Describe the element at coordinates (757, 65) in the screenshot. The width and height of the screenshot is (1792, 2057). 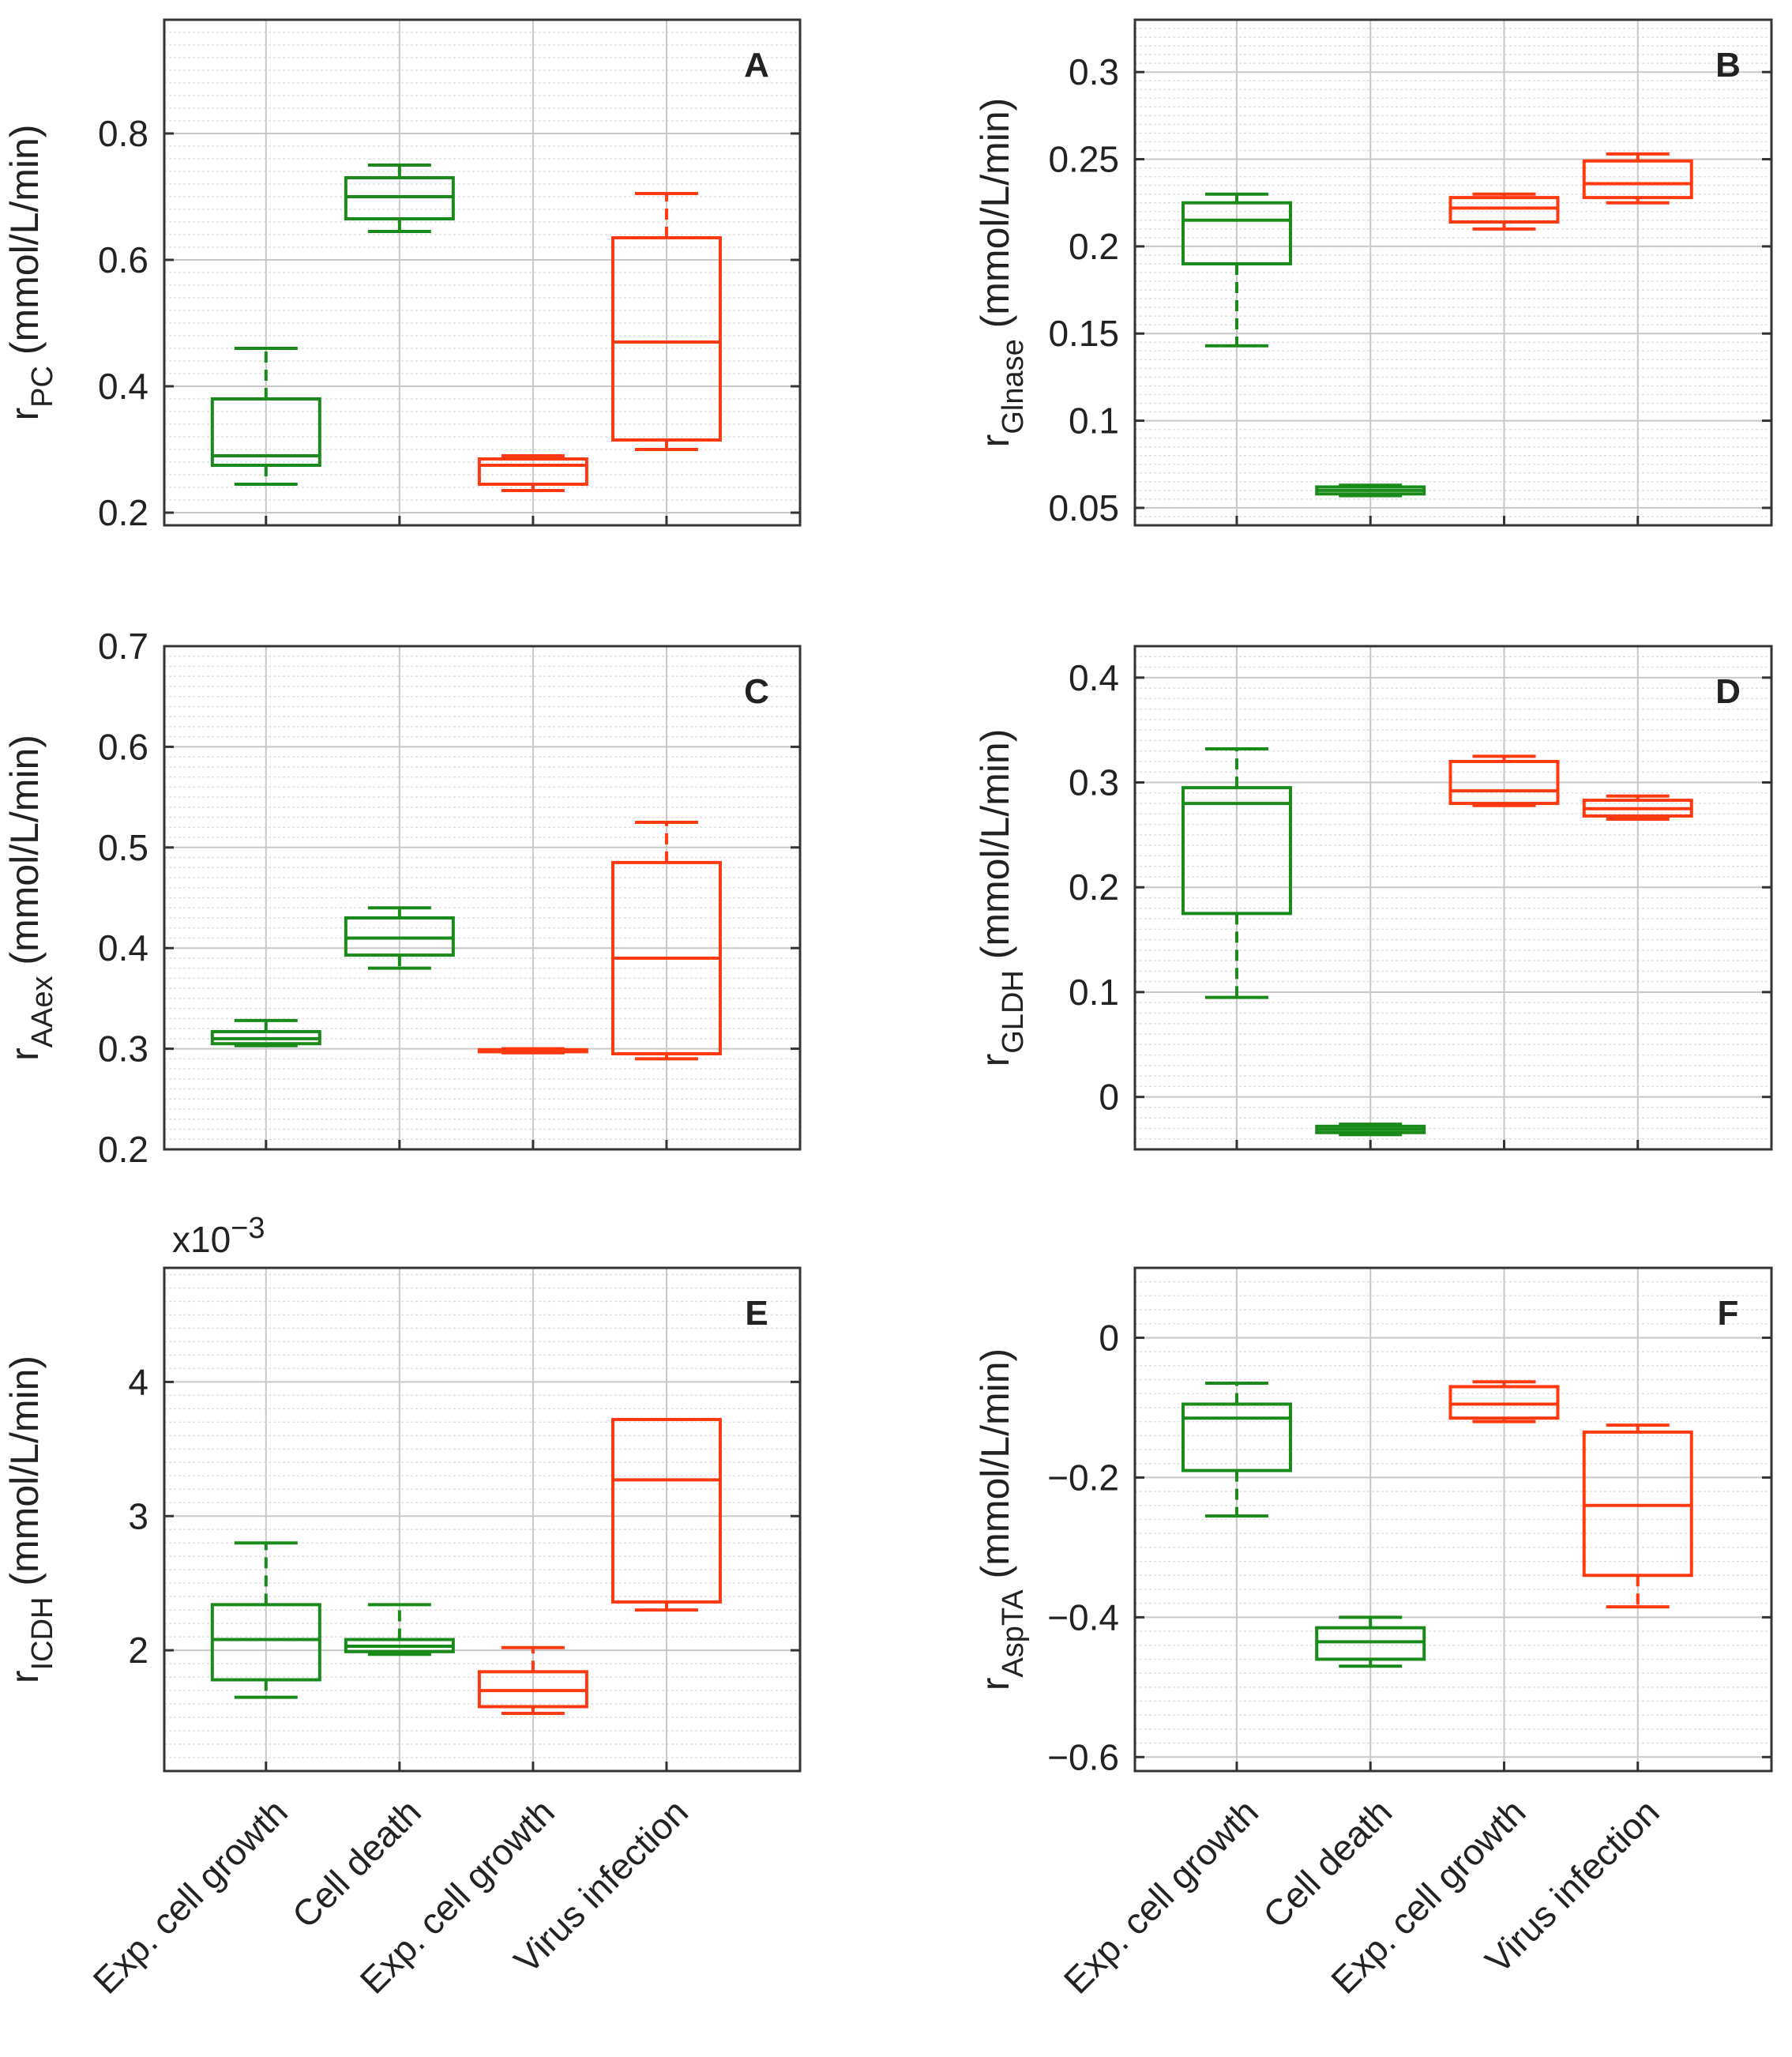
I see `panel-letter: A` at that location.